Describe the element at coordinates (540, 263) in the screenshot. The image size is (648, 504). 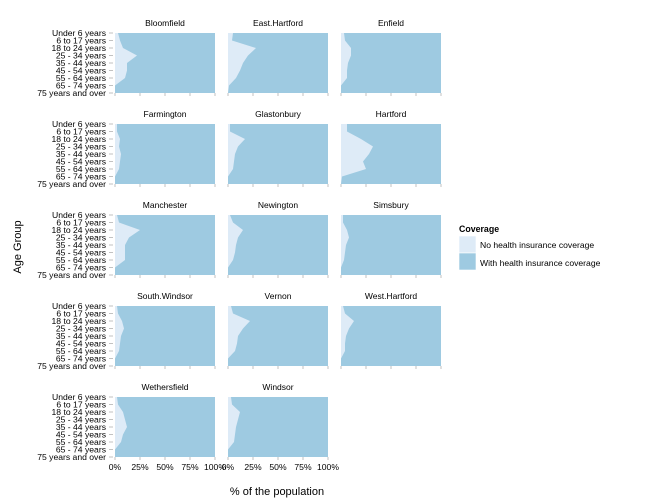
I see `legend-label-insured: With health insurance coverage` at that location.